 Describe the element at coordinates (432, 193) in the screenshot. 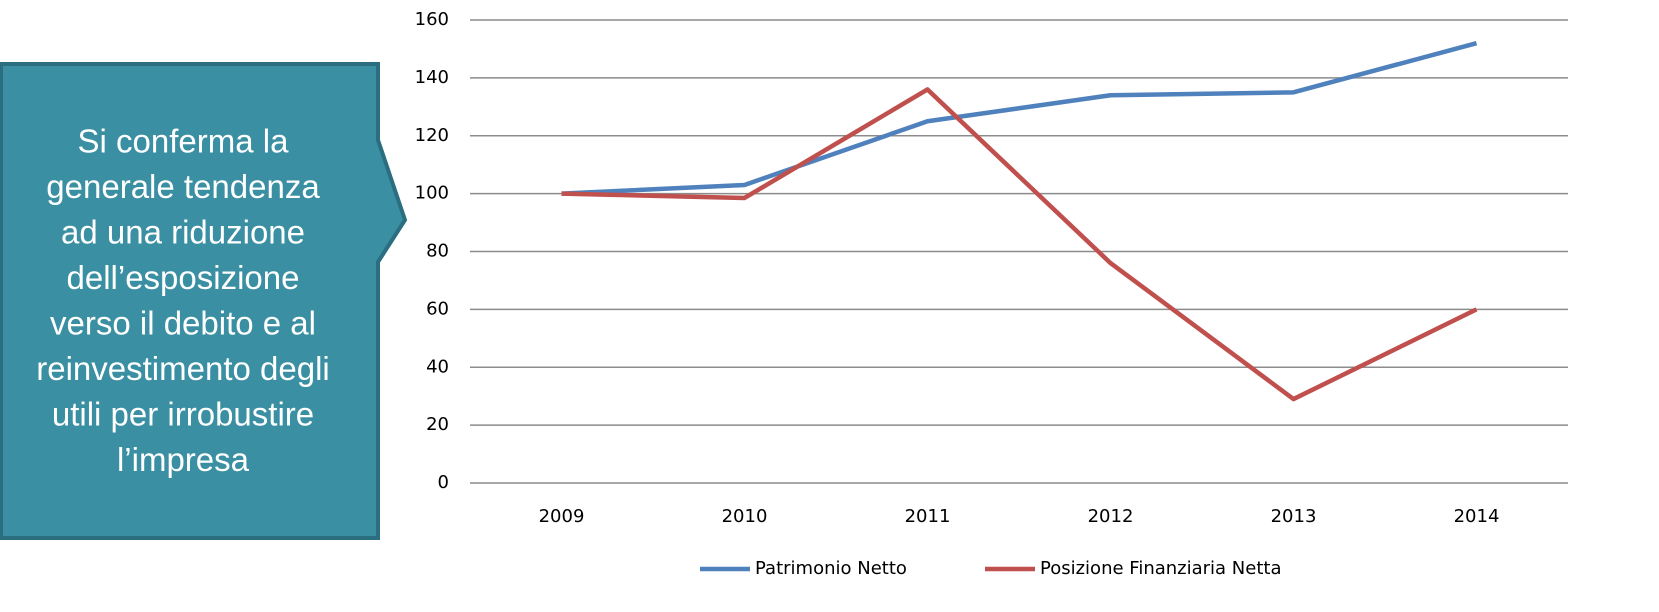

I see `y-tick-label: 100` at that location.